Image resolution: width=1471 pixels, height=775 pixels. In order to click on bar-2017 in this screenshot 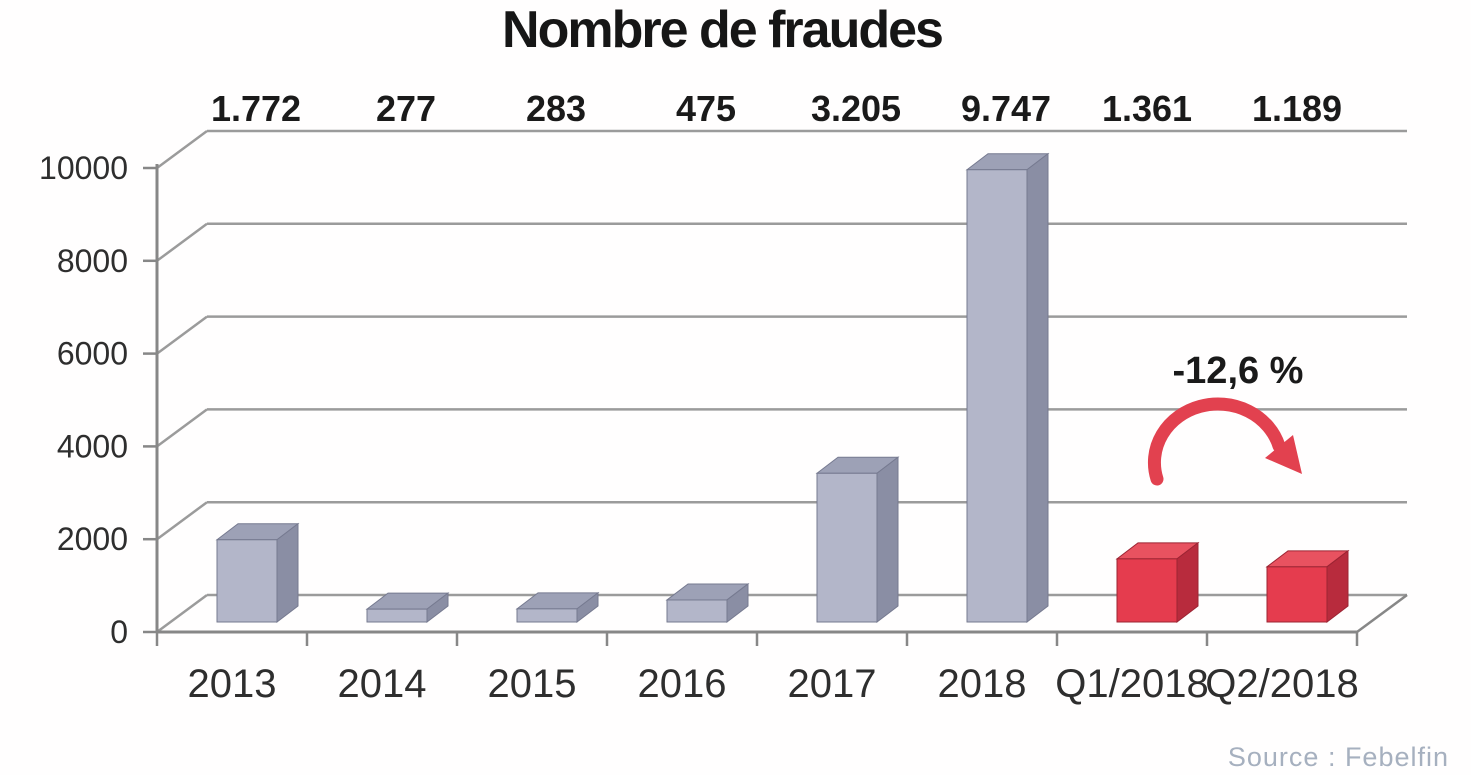, I will do `click(857, 540)`.